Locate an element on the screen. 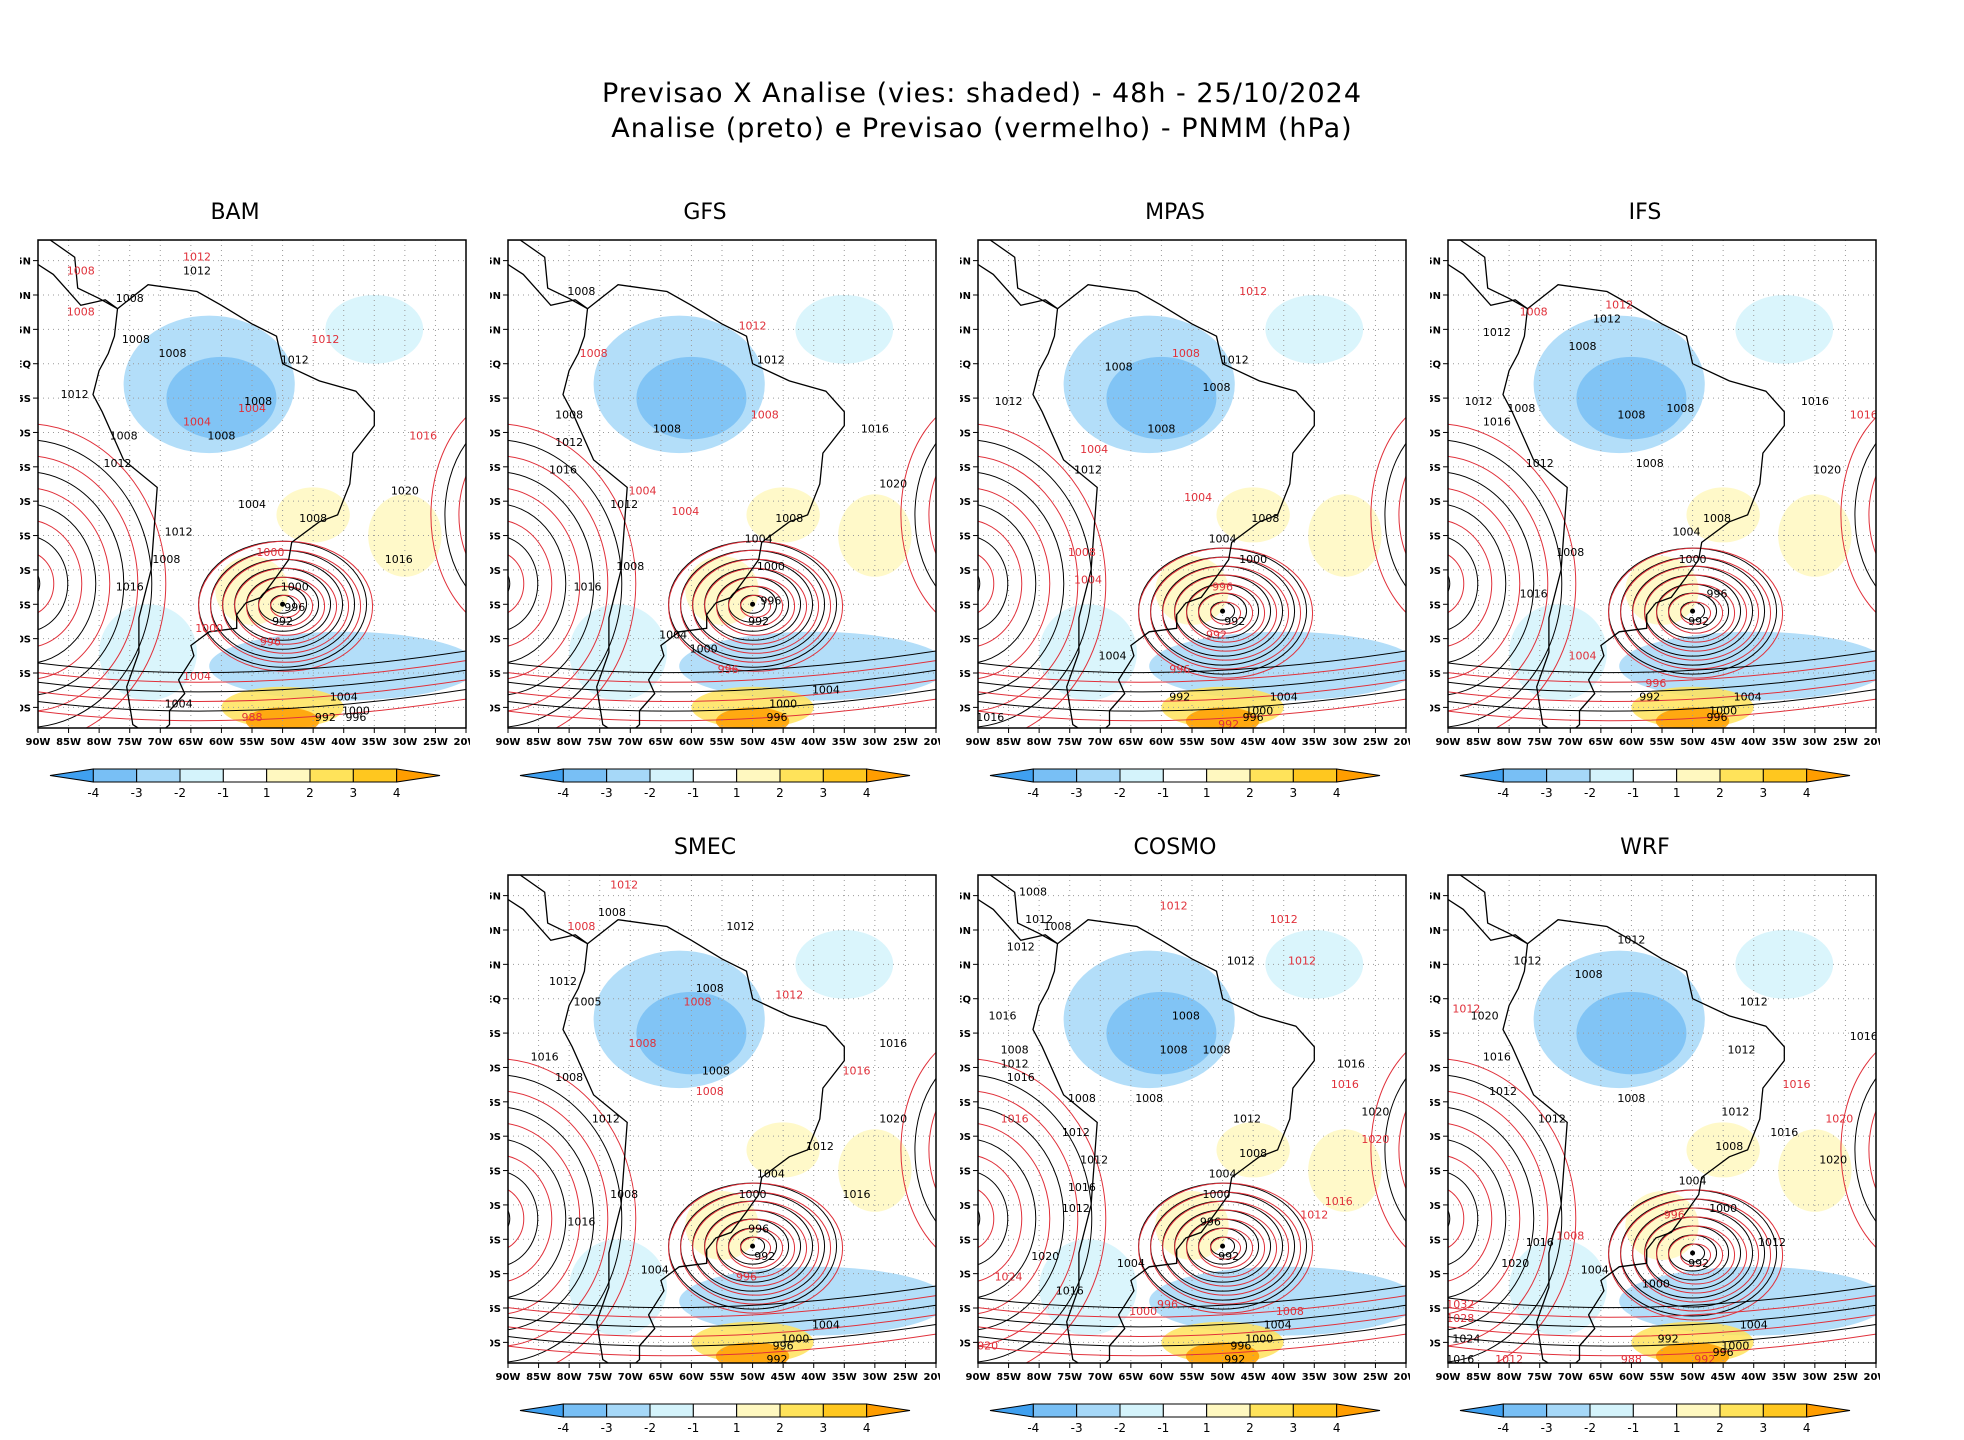 This screenshot has width=1964, height=1440. coastline is located at coordinates (703, 506).